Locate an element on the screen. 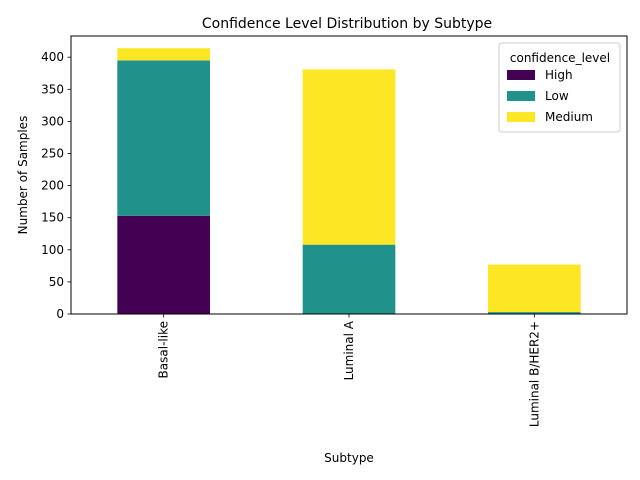 The image size is (640, 480). y-tick-label: 300 is located at coordinates (52, 121).